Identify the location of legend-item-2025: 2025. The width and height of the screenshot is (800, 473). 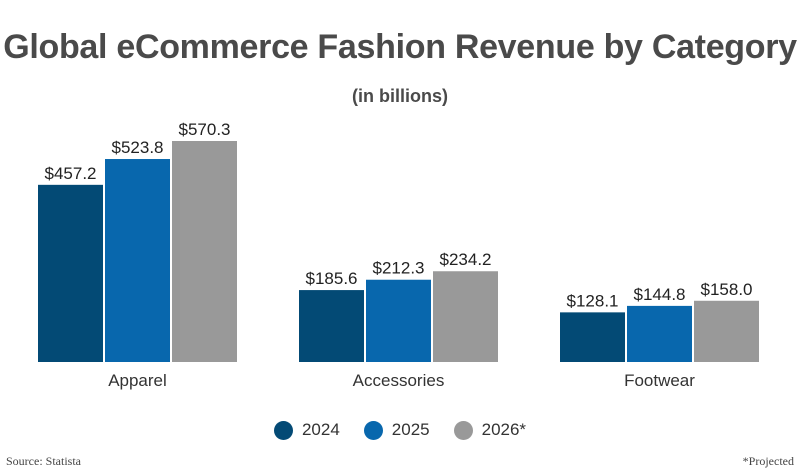
(396, 430).